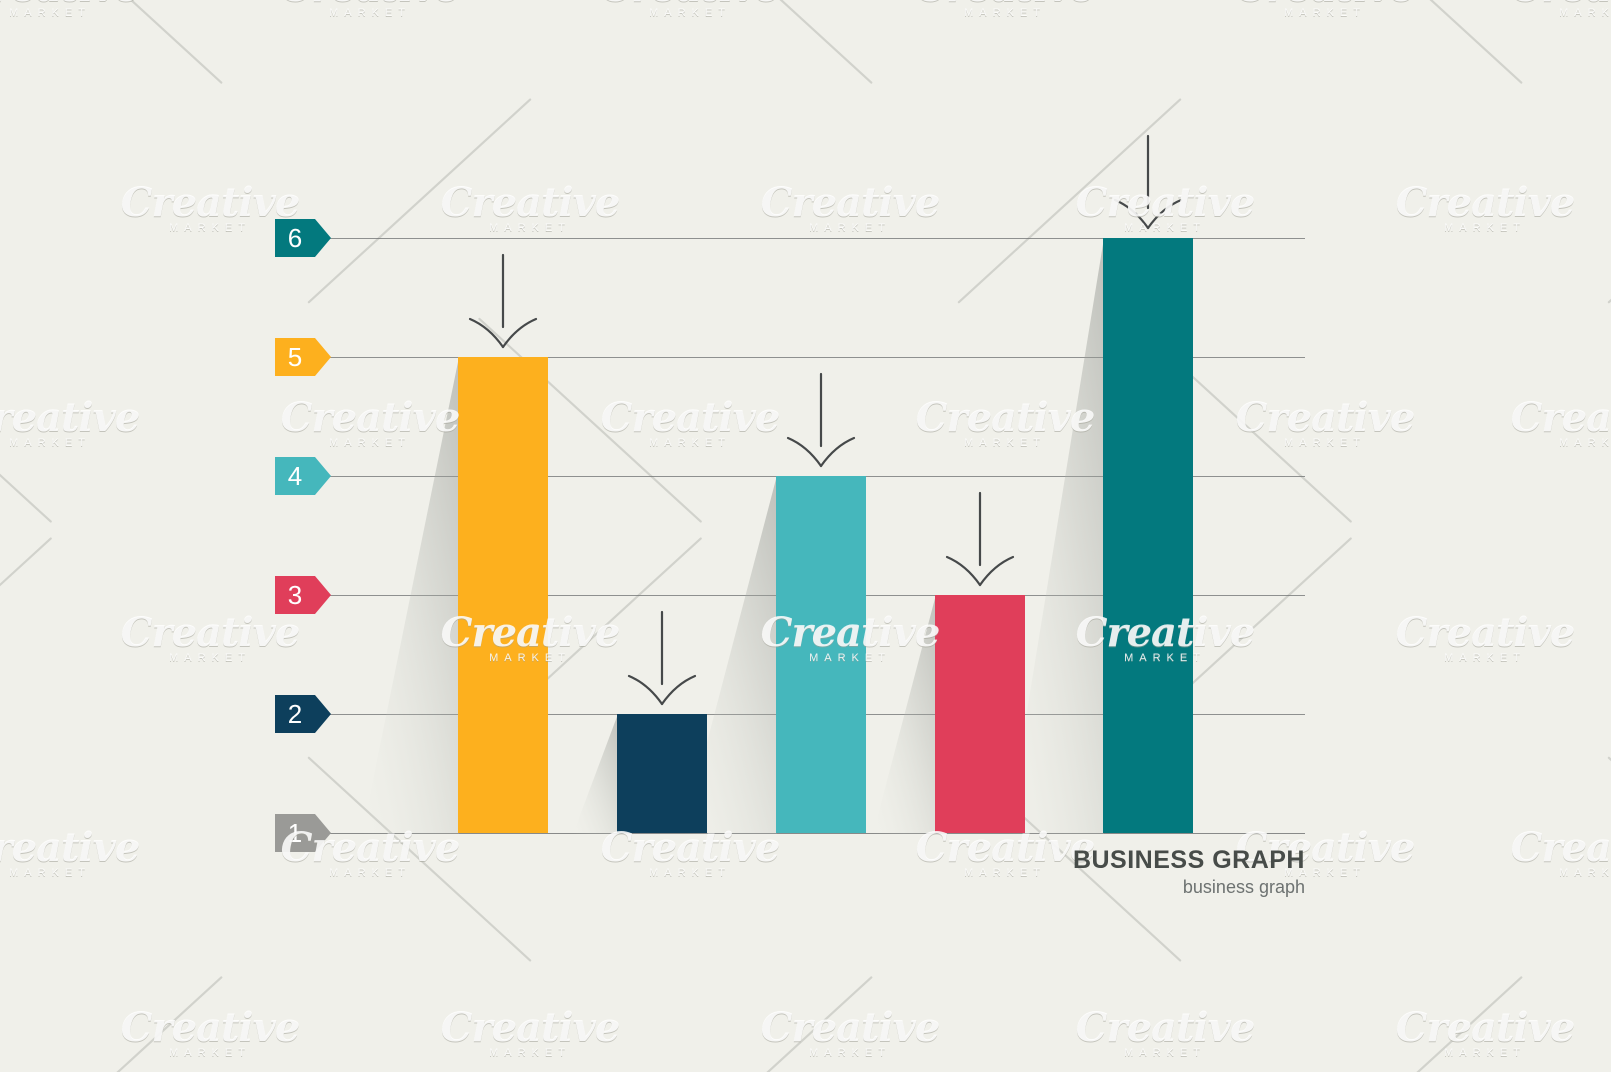 The width and height of the screenshot is (1611, 1072). What do you see at coordinates (980, 714) in the screenshot?
I see `bar-4-crimson` at bounding box center [980, 714].